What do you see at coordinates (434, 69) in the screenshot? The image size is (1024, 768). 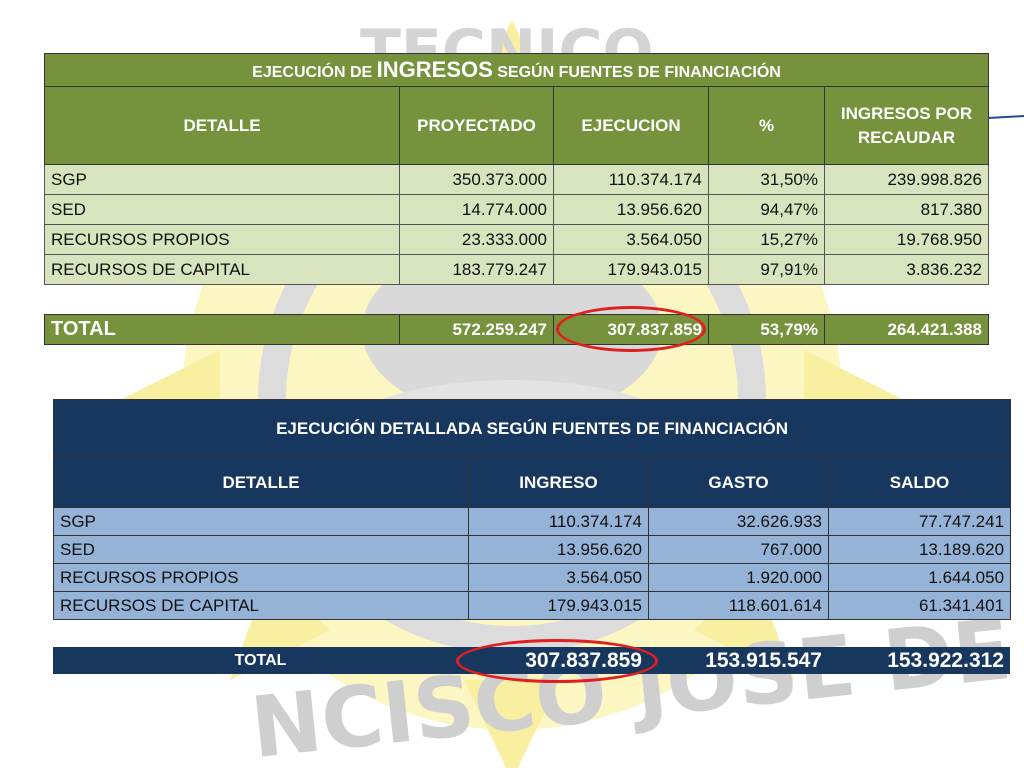 I see `title-highlight: INGRESOS` at bounding box center [434, 69].